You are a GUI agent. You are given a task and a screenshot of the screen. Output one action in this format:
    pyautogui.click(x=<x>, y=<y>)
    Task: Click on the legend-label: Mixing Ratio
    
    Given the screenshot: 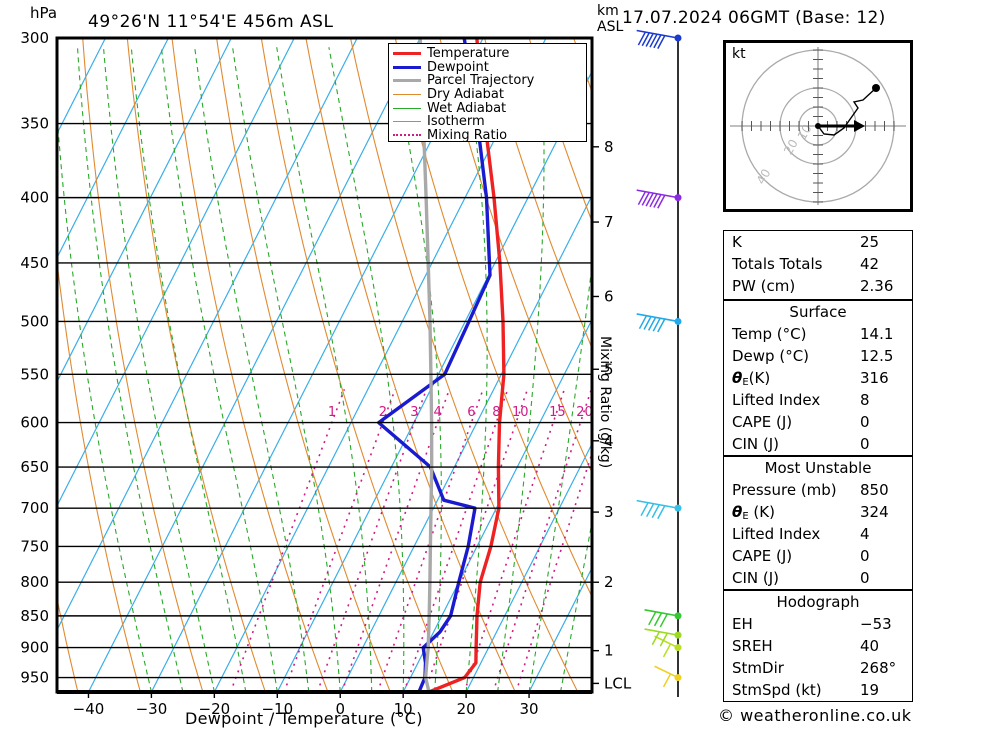 What is the action you would take?
    pyautogui.click(x=467, y=135)
    